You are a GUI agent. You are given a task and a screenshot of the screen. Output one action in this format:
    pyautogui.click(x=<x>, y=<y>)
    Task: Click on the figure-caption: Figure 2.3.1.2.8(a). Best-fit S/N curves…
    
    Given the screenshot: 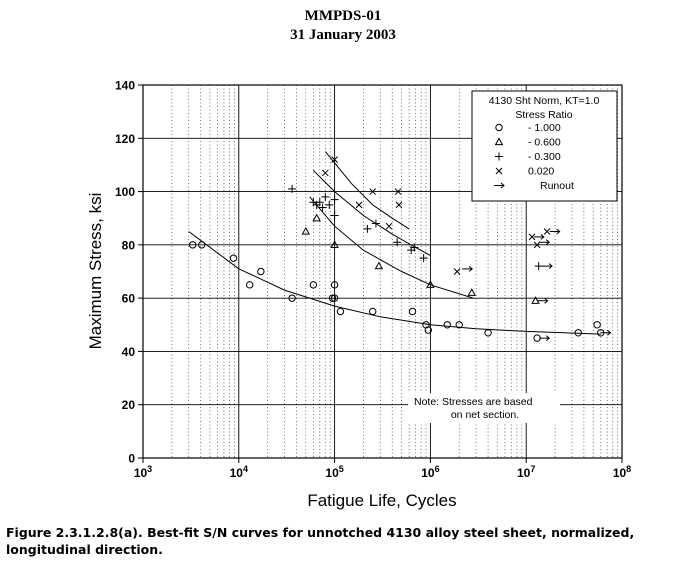 What is the action you would take?
    pyautogui.click(x=320, y=541)
    